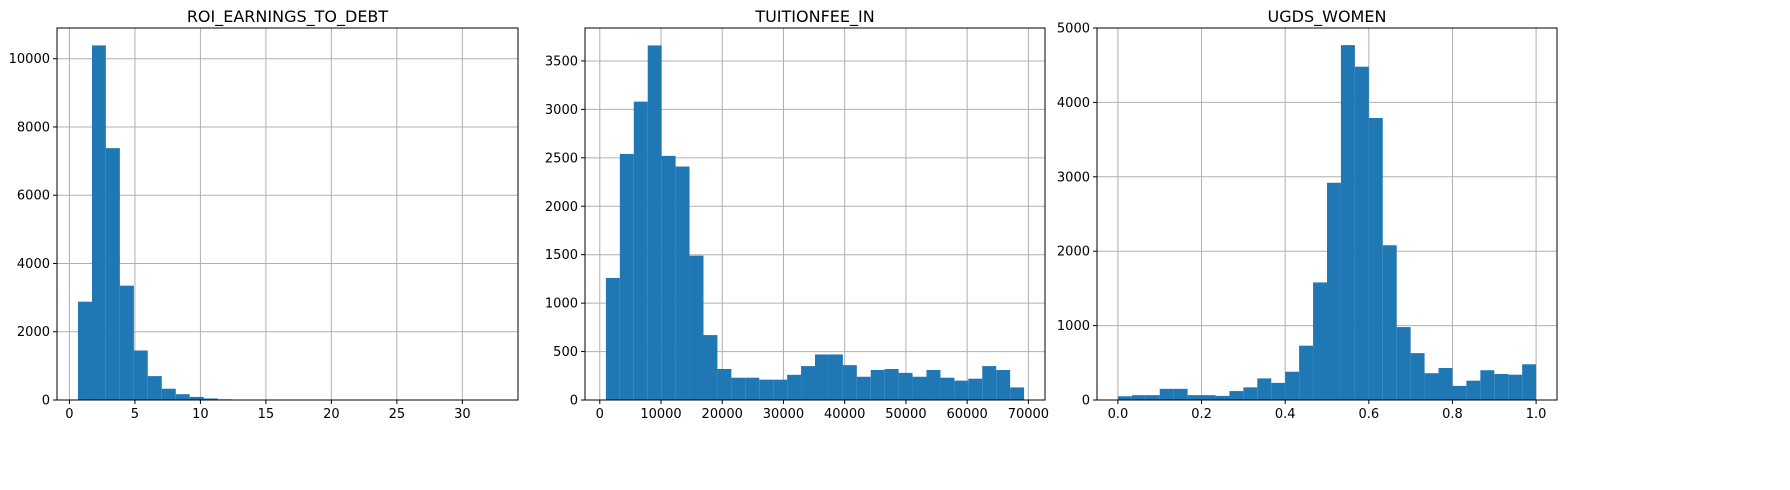 The height and width of the screenshot is (490, 1790). What do you see at coordinates (1452, 414) in the screenshot?
I see `x-tick-label: 0.8` at bounding box center [1452, 414].